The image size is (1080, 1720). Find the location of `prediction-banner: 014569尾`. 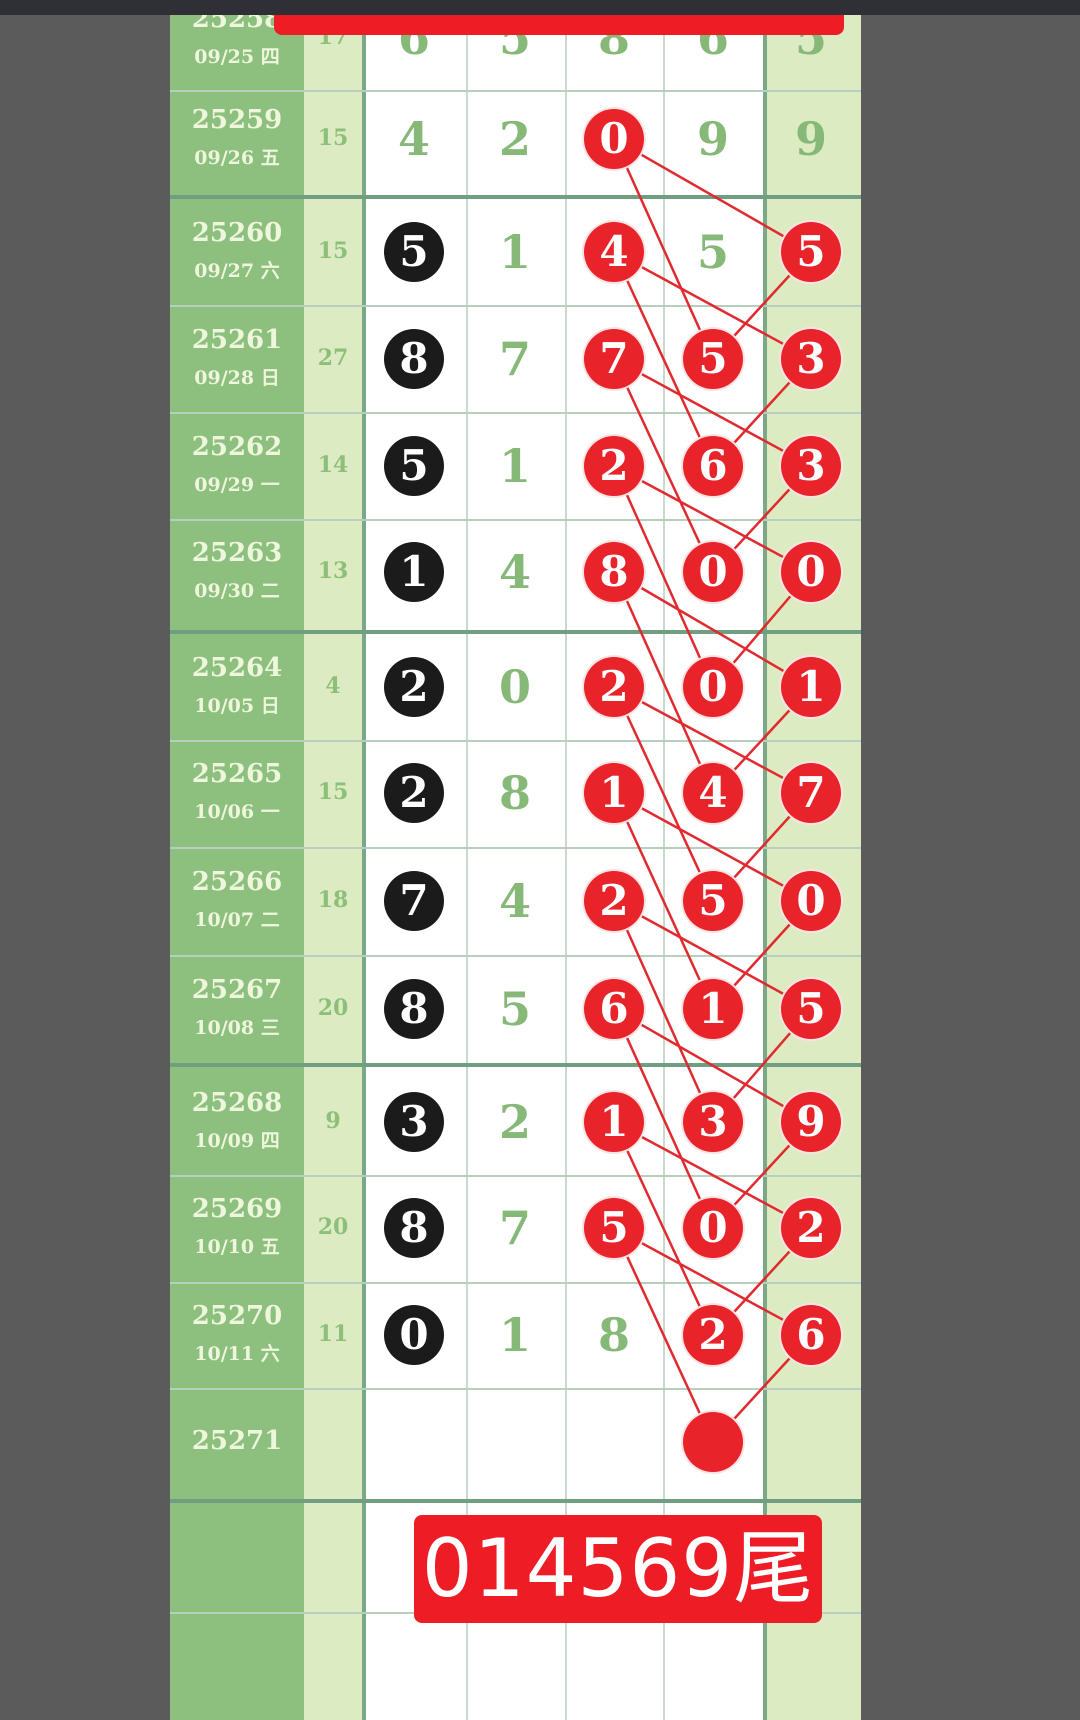

prediction-banner: 014569尾 is located at coordinates (618, 1569).